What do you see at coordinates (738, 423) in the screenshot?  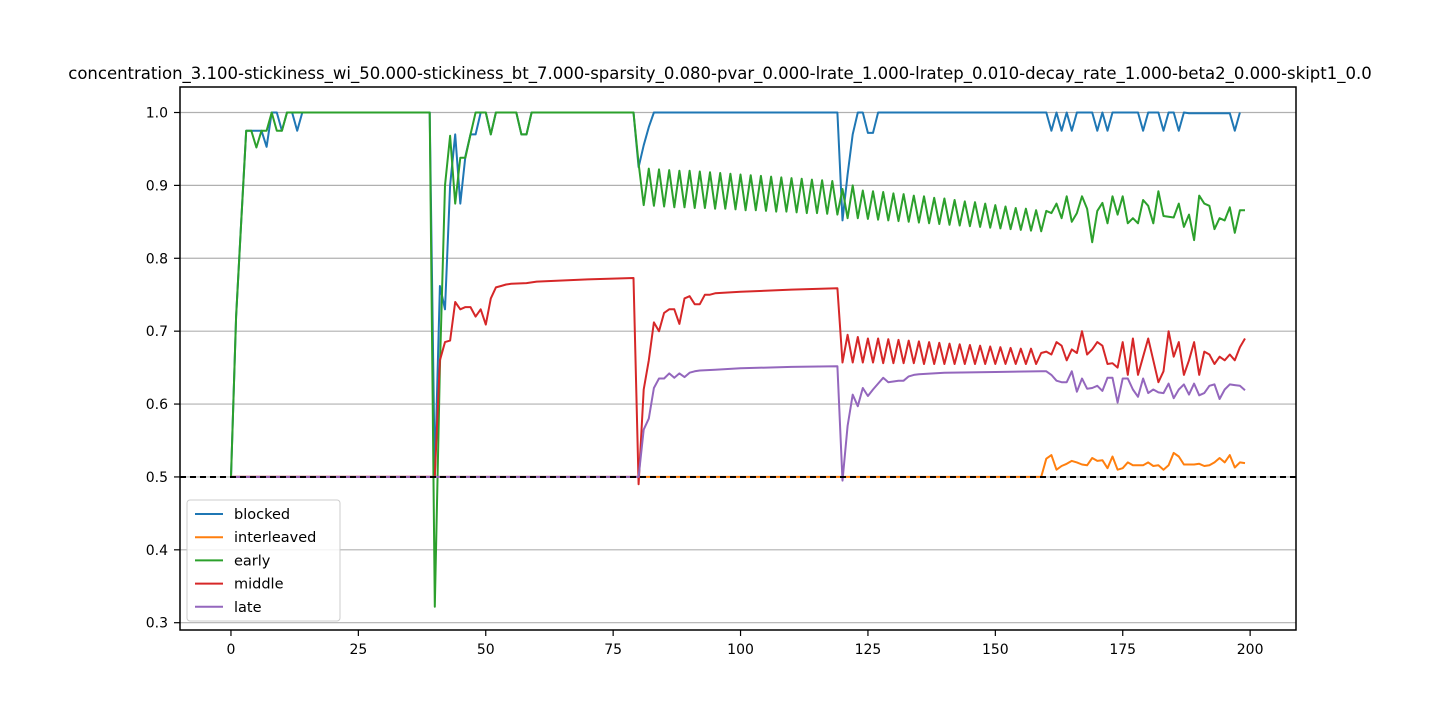 I see `series-line-late` at bounding box center [738, 423].